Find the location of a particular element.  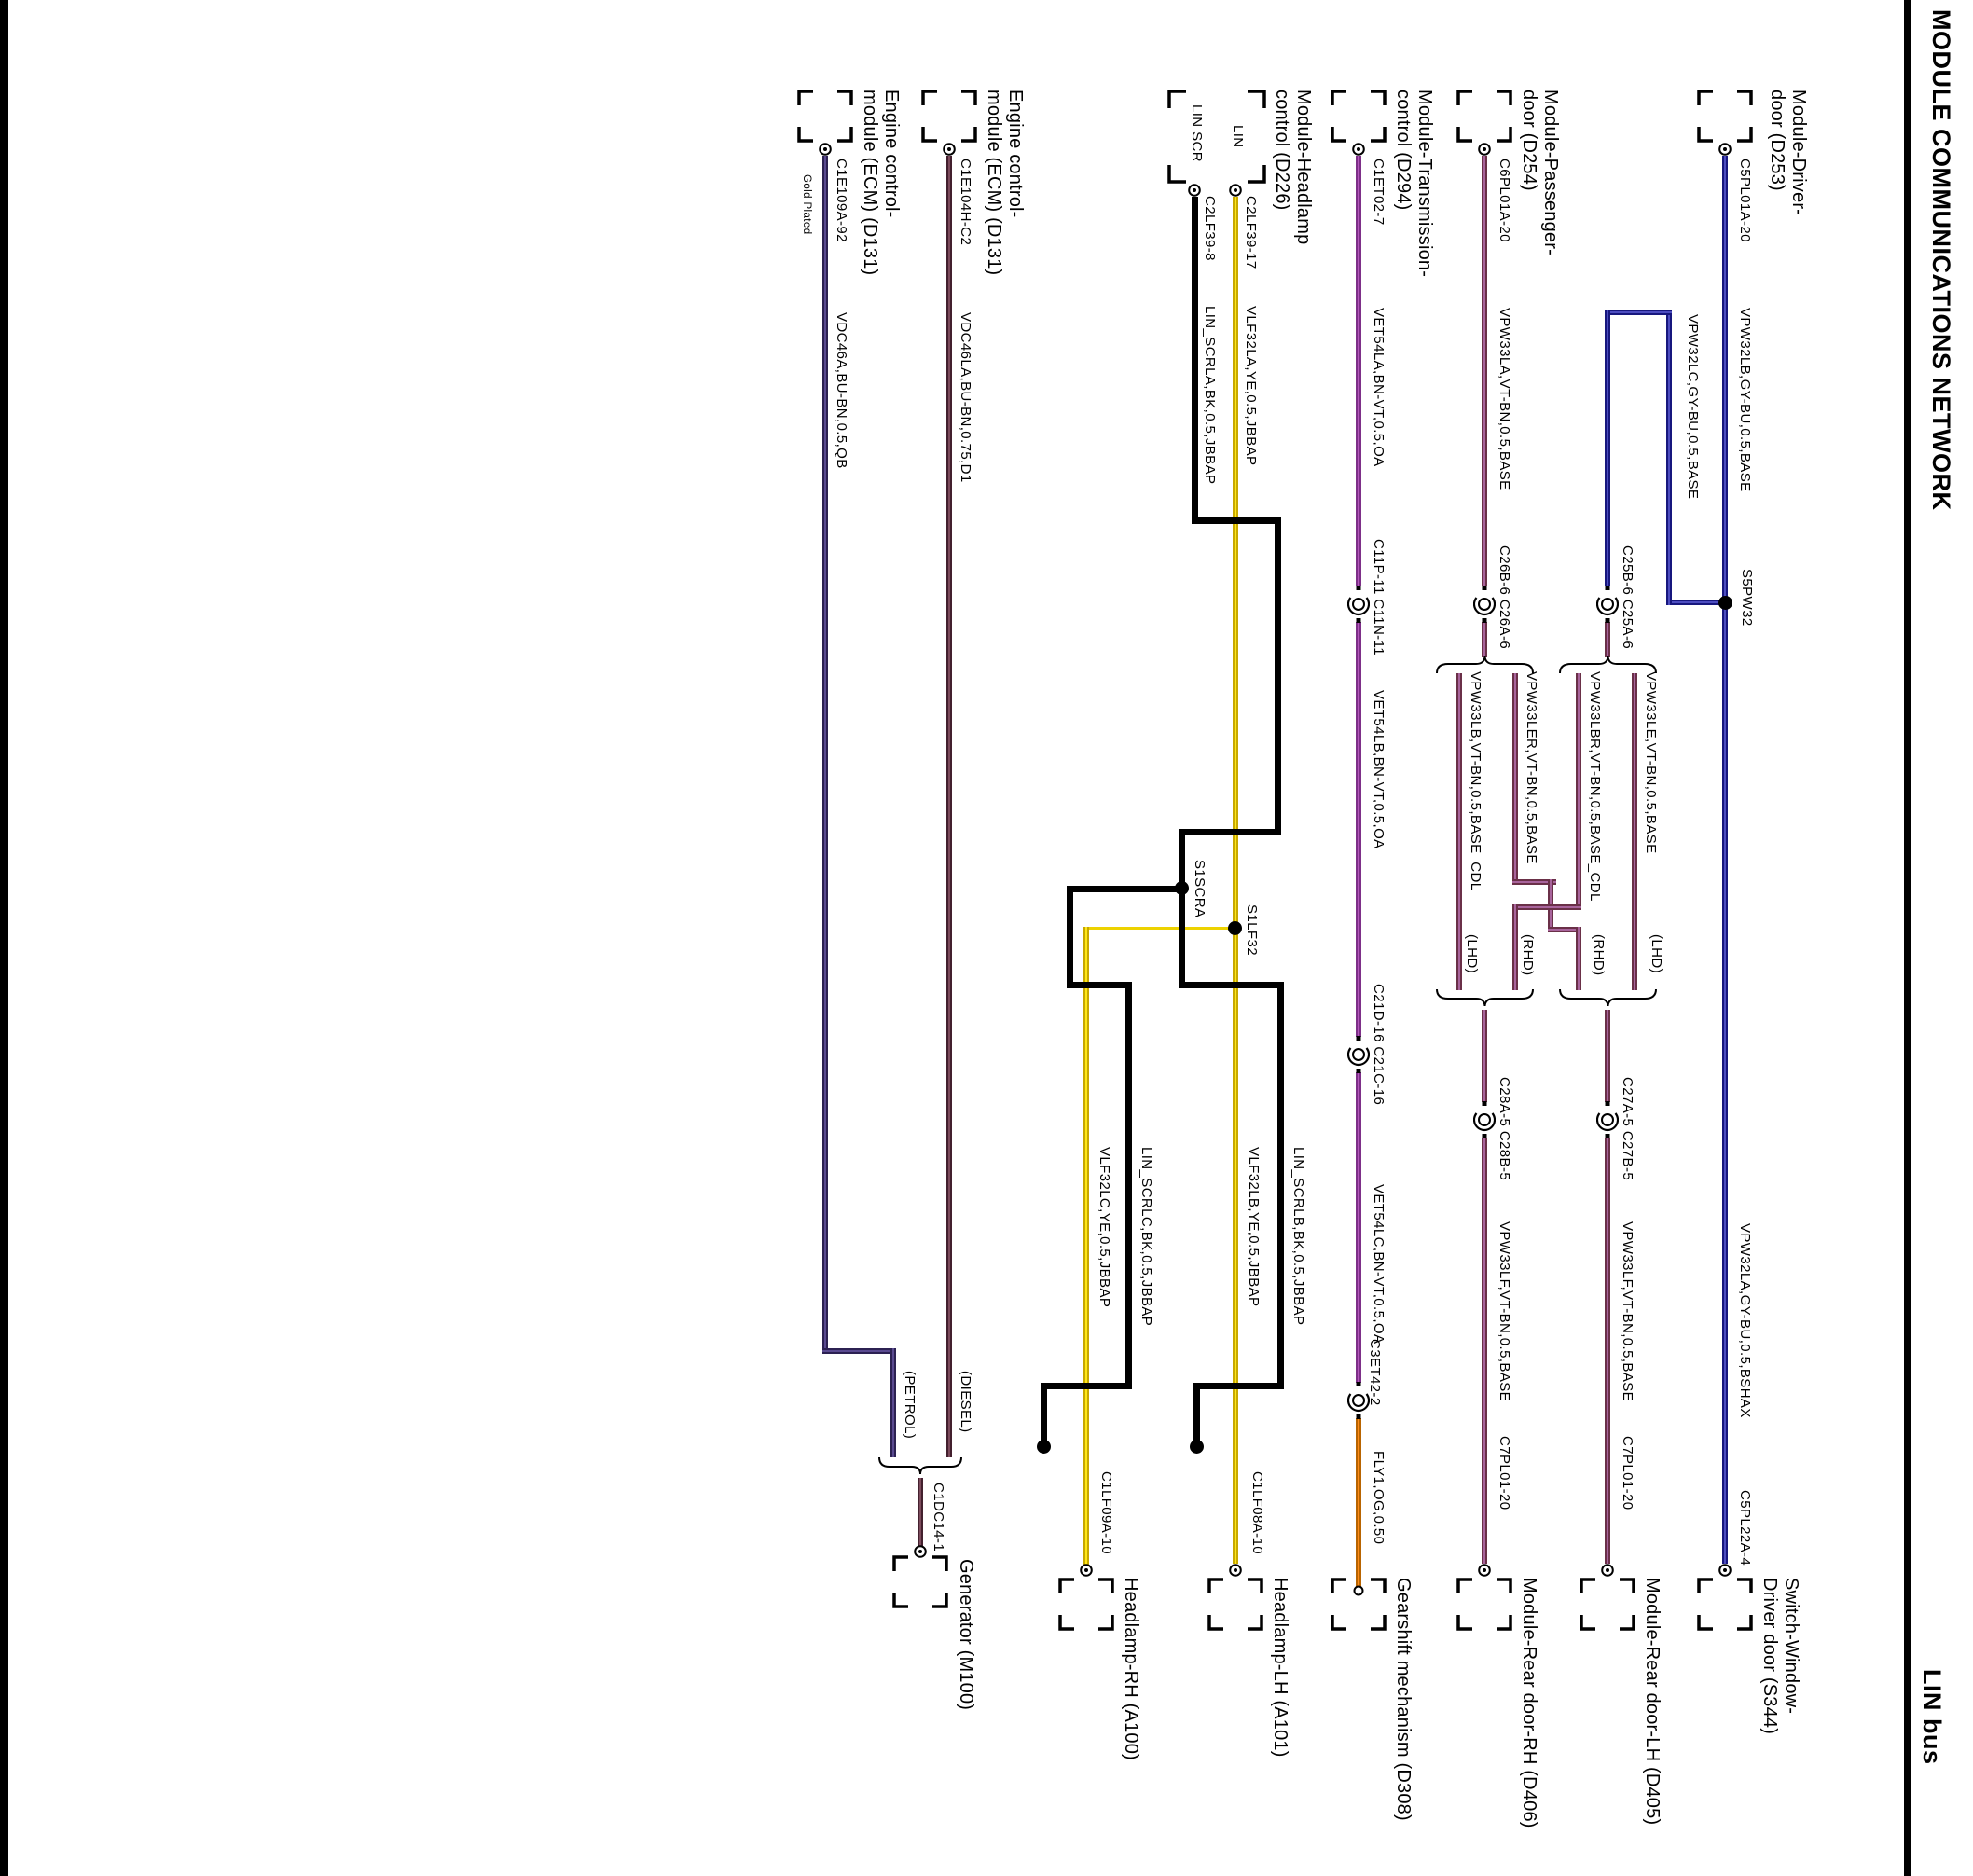

module-box-gearshift is located at coordinates (1359, 1605).